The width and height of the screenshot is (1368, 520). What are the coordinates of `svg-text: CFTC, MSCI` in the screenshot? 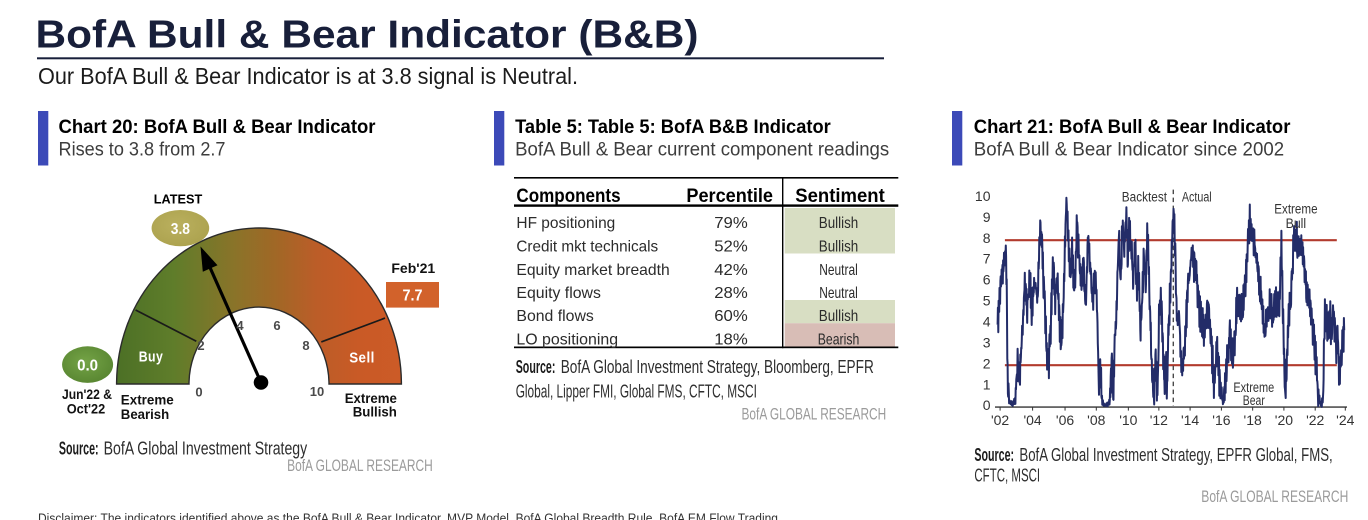 It's located at (1007, 474).